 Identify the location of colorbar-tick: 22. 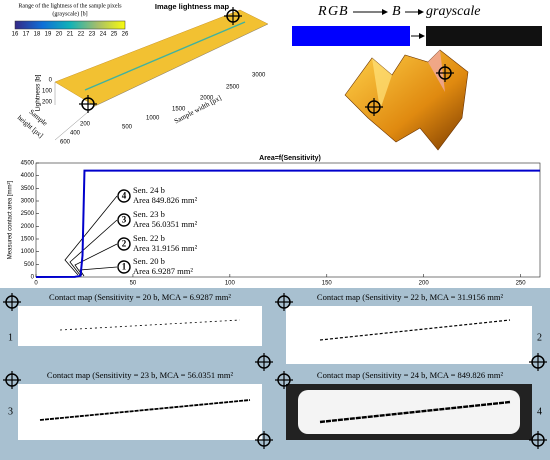
(81, 35).